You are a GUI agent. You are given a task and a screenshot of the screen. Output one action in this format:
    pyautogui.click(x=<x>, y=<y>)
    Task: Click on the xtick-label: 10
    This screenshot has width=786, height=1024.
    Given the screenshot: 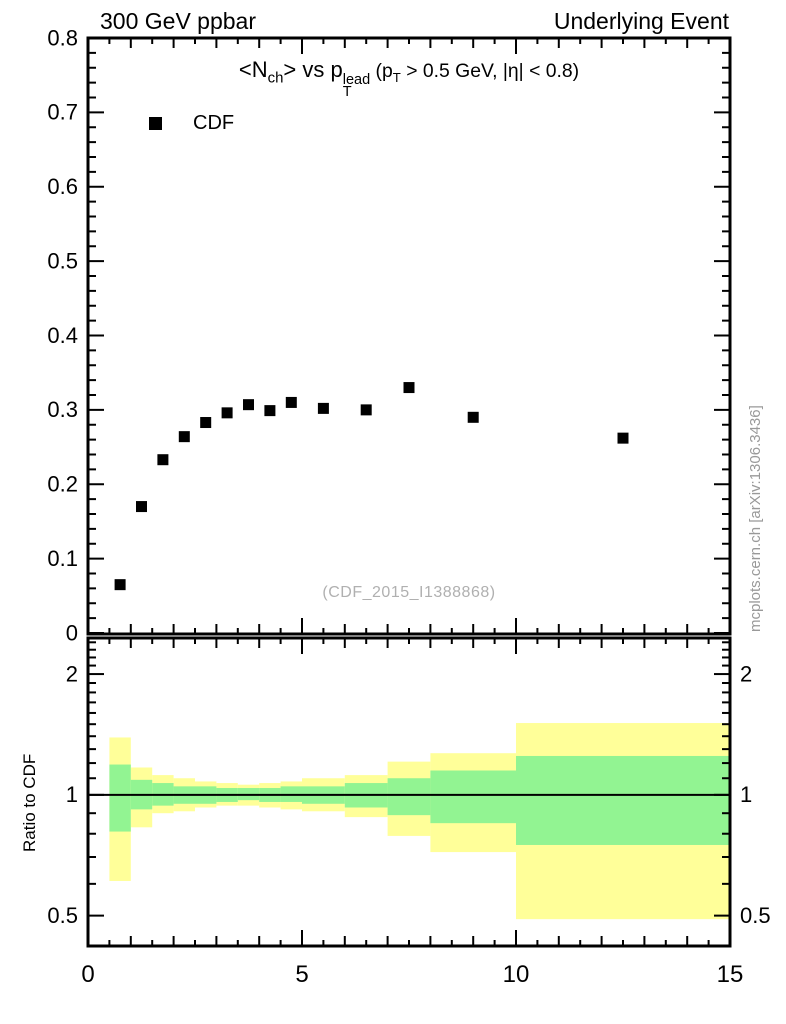 What is the action you would take?
    pyautogui.click(x=516, y=974)
    